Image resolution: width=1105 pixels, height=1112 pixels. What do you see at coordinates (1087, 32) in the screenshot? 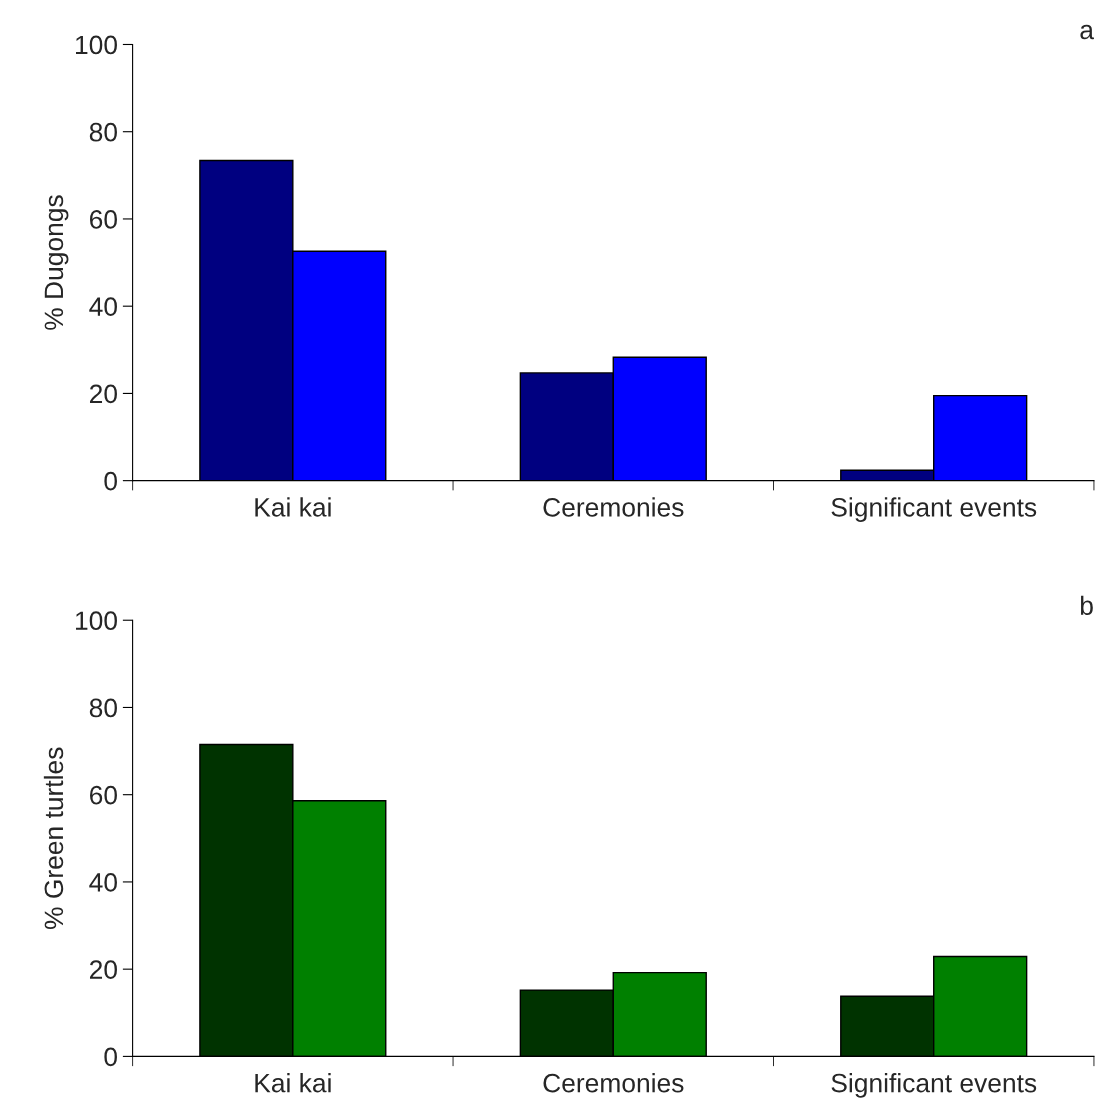
I see `text: a` at bounding box center [1087, 32].